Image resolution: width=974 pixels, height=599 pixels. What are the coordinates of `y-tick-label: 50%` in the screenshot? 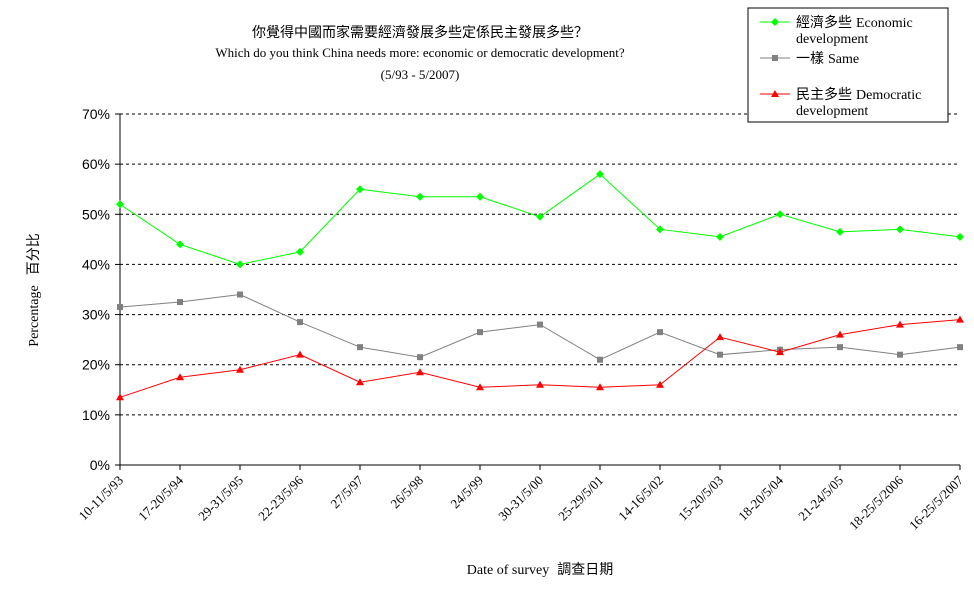 It's located at (96, 214).